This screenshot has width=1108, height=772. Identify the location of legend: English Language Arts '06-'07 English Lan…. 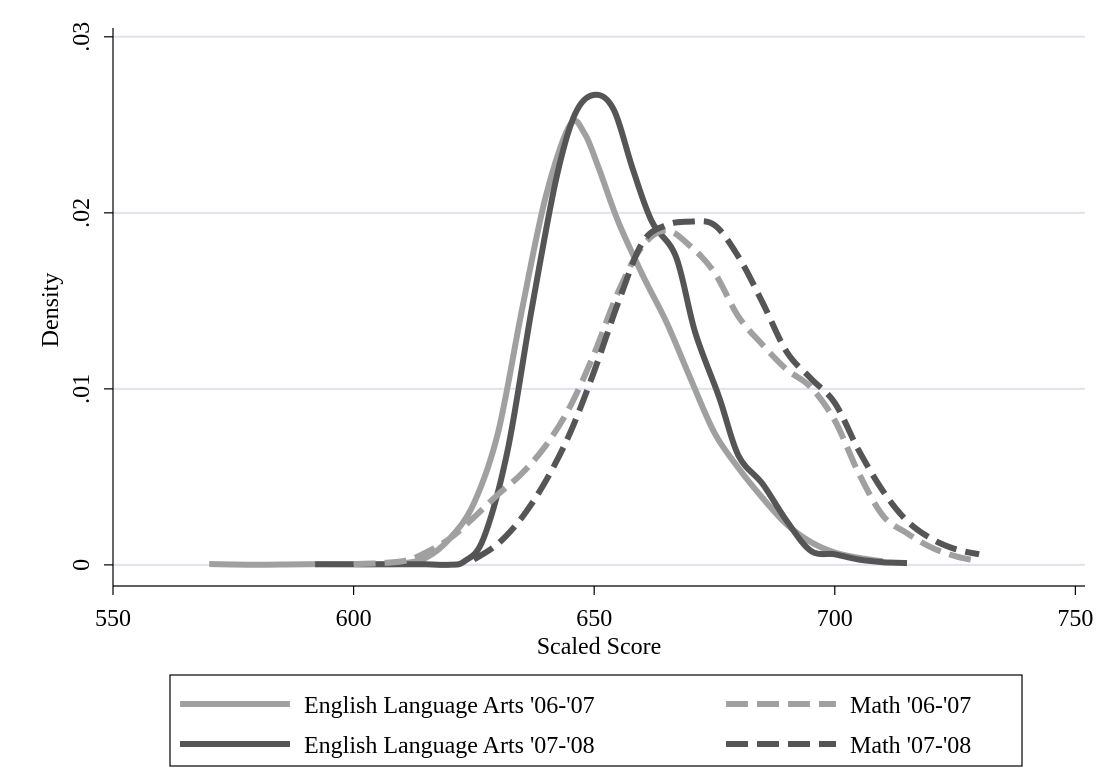
(596, 720).